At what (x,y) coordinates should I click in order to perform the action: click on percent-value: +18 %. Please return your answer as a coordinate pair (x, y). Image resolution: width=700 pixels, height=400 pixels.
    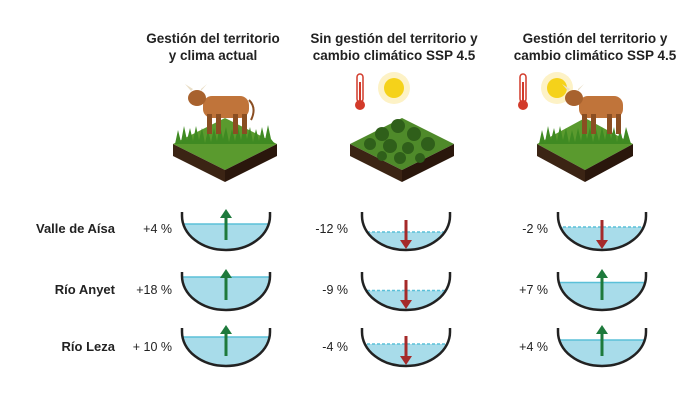
    Looking at the image, I should click on (154, 290).